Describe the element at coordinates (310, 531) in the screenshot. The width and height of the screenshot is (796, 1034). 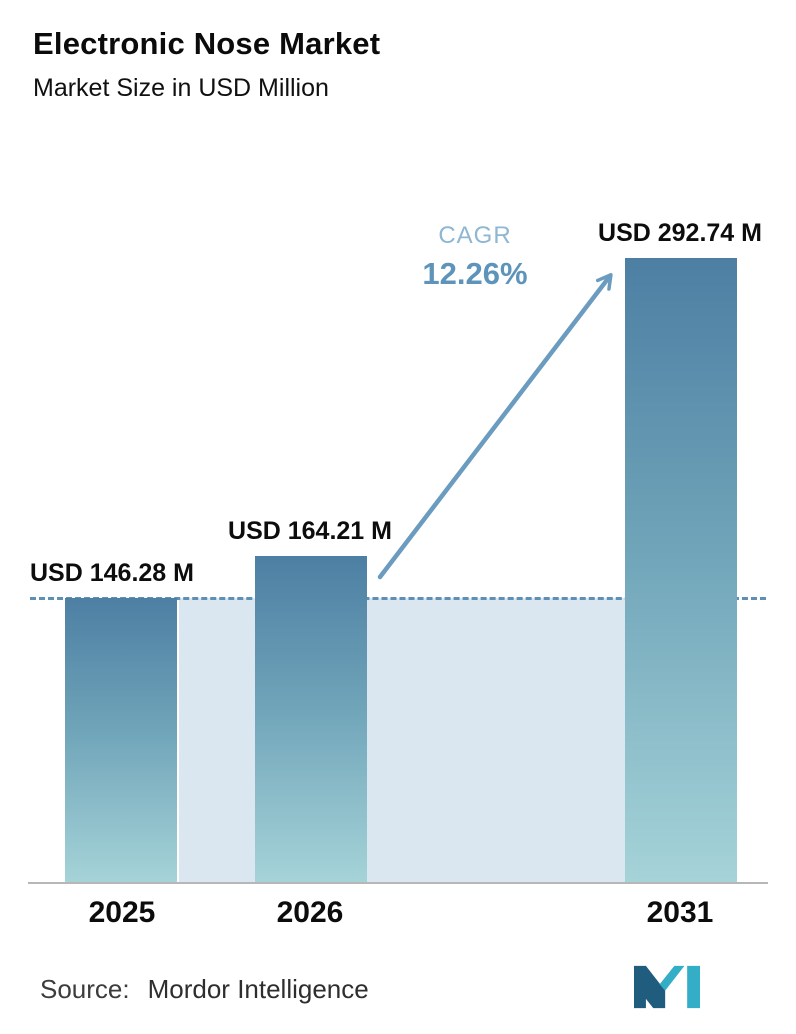
I see `value-label-2026: USD 164.21 M` at that location.